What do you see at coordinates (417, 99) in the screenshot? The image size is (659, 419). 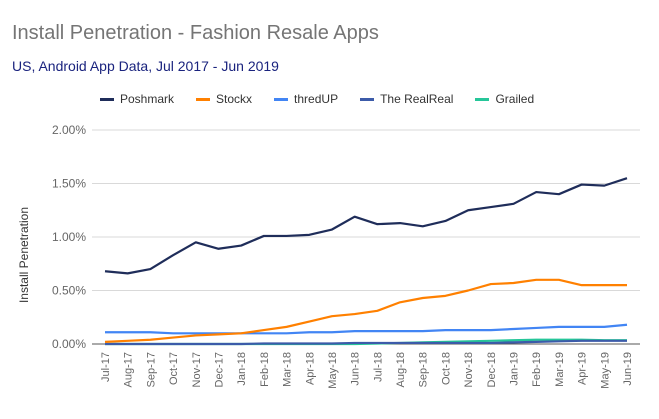 I see `legend-label: The RealReal` at bounding box center [417, 99].